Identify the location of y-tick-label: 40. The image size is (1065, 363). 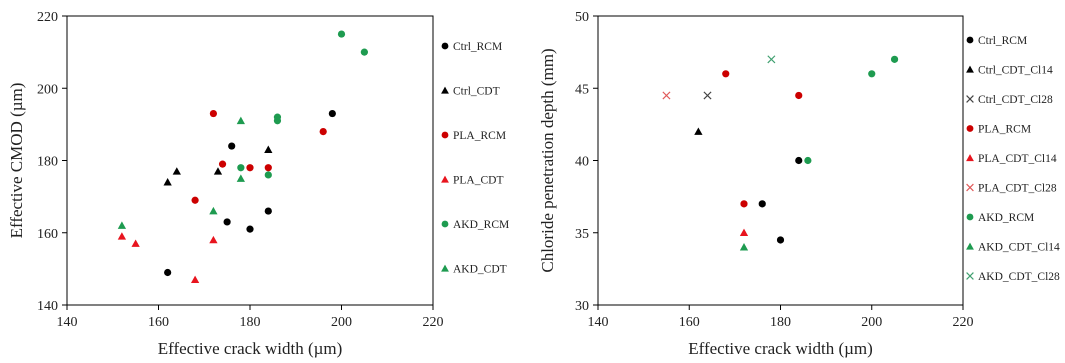
(582, 162).